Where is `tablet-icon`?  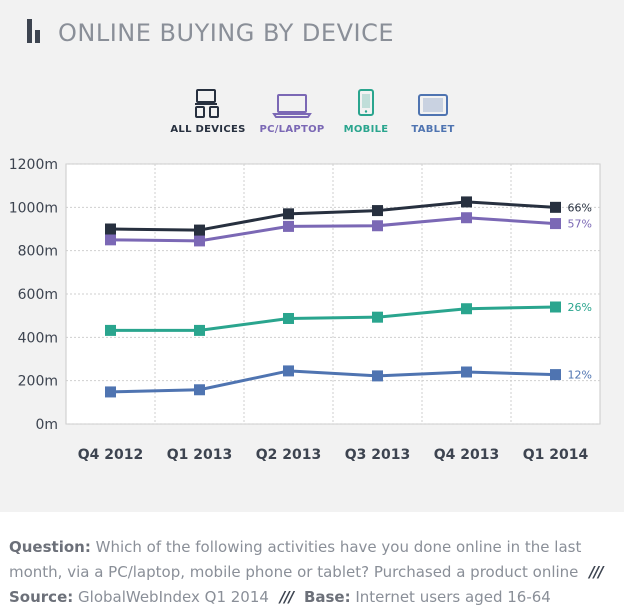
tablet-icon is located at coordinates (433, 103).